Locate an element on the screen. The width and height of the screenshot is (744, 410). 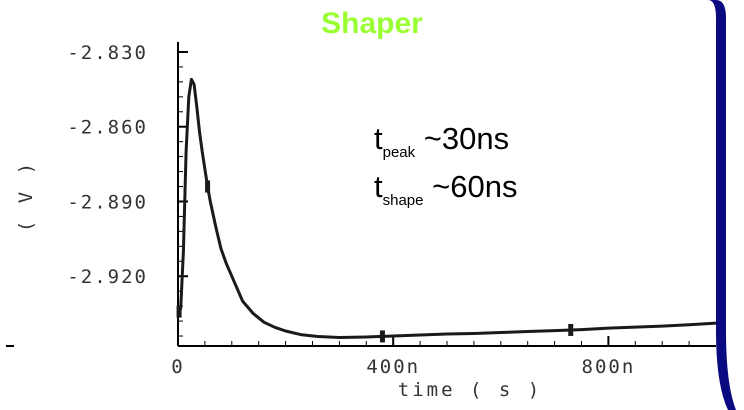
annotations: tpeak ~30ns tshape ~60ns is located at coordinates (445, 165).